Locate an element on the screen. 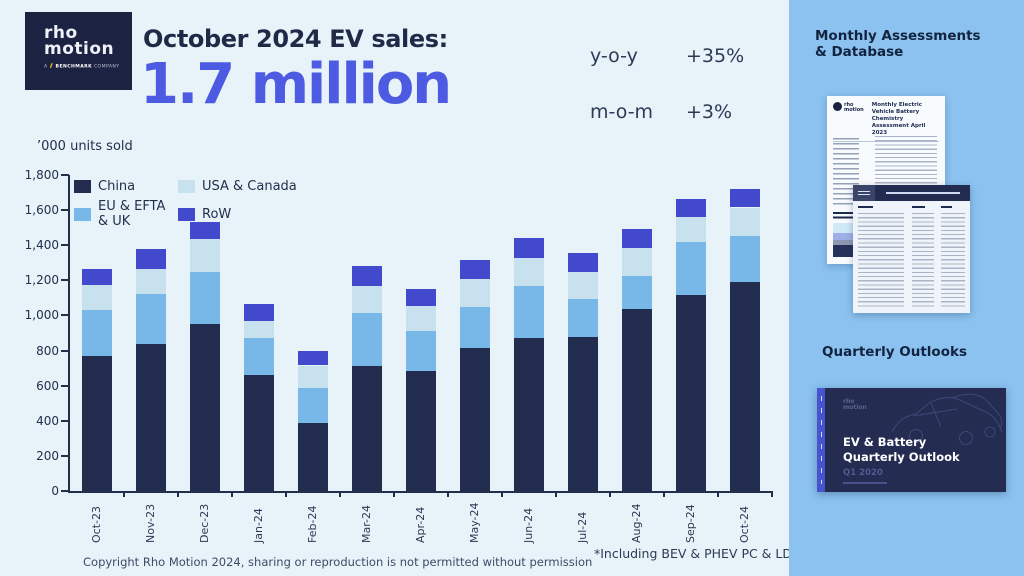 The width and height of the screenshot is (1024, 576). x-axis-category-label: Oct-24 is located at coordinates (744, 524).